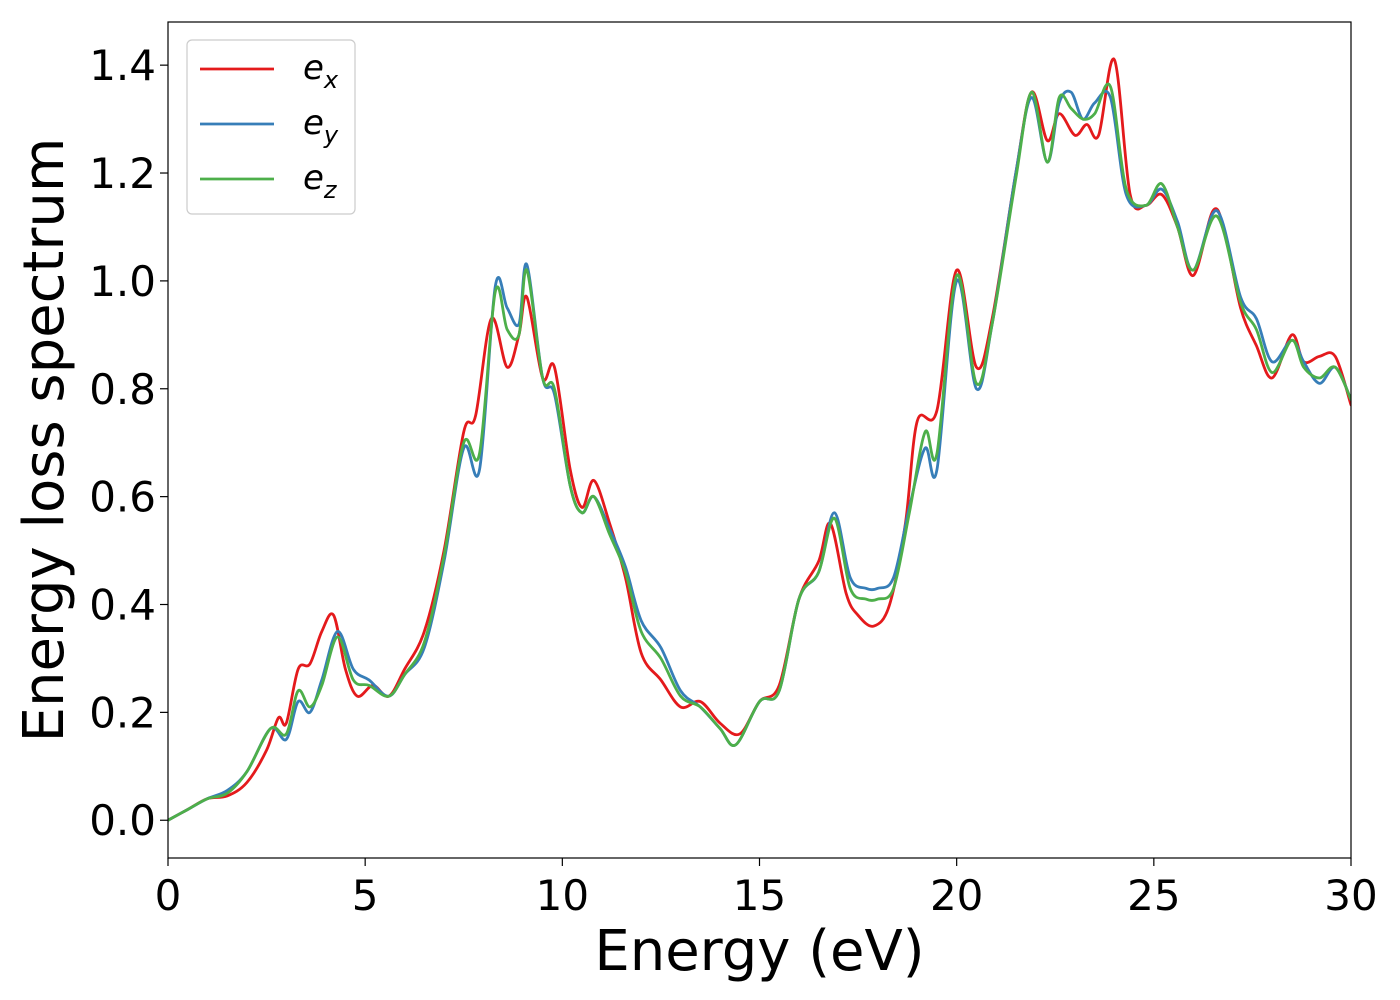 Image resolution: width=1400 pixels, height=1000 pixels. What do you see at coordinates (44, 440) in the screenshot?
I see `y-axis-label: Energy loss spectrum` at bounding box center [44, 440].